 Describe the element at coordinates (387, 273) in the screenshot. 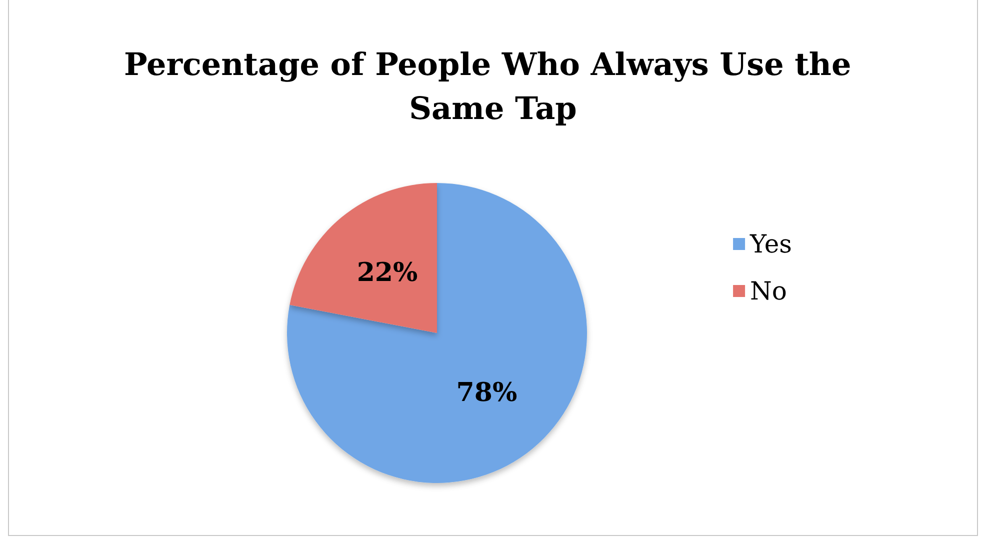

I see `data-label: 22%` at that location.